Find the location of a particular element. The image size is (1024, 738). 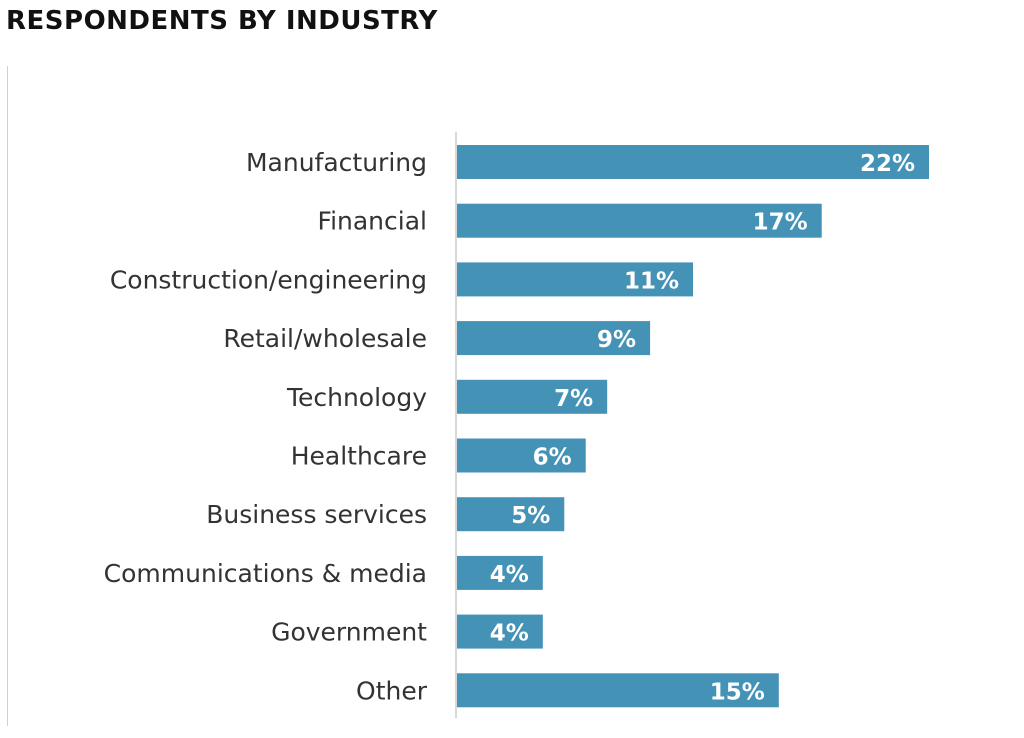

frame-divider is located at coordinates (7, 396).